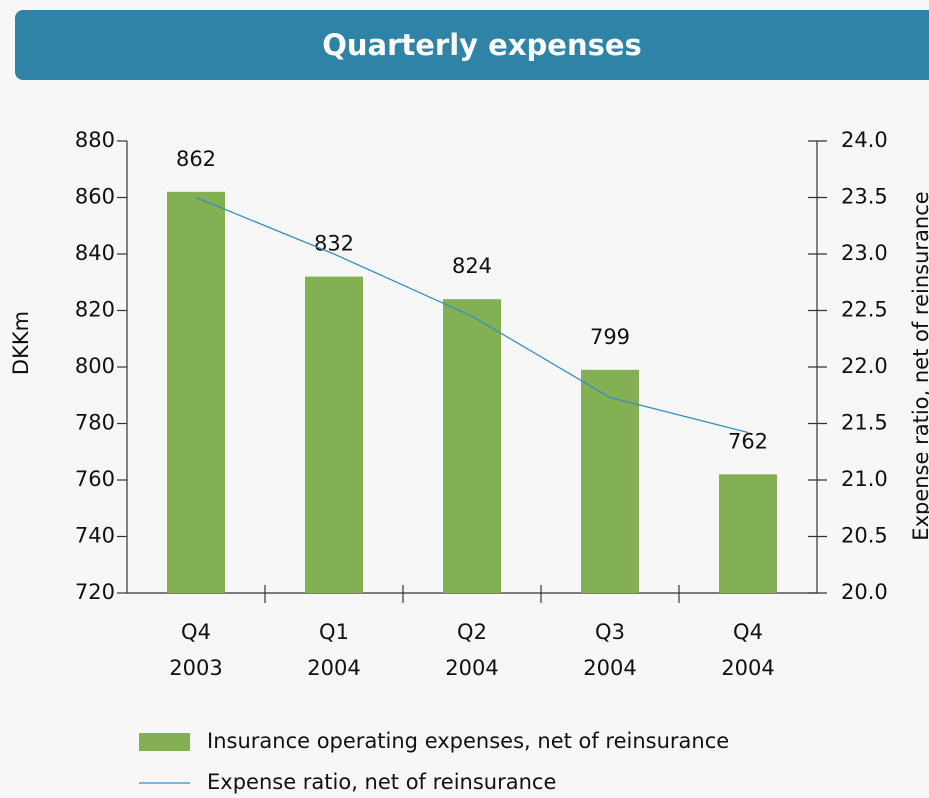  Describe the element at coordinates (334, 632) in the screenshot. I see `x-tick-label: Q1` at that location.